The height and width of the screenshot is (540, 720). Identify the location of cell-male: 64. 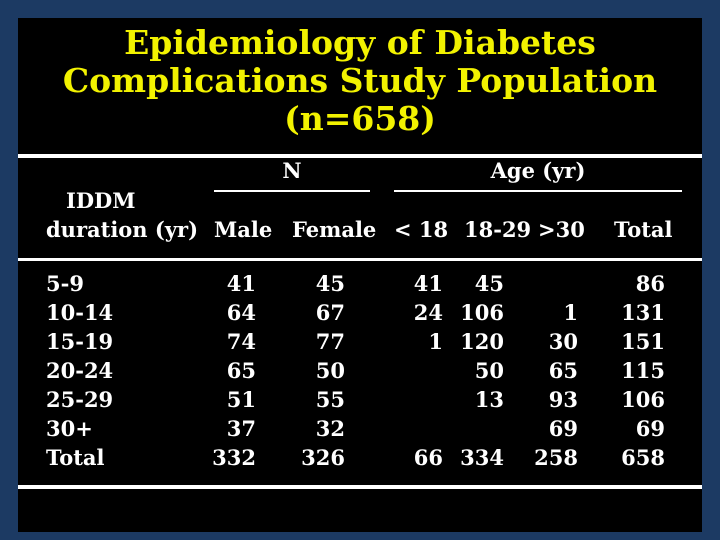
(241, 312).